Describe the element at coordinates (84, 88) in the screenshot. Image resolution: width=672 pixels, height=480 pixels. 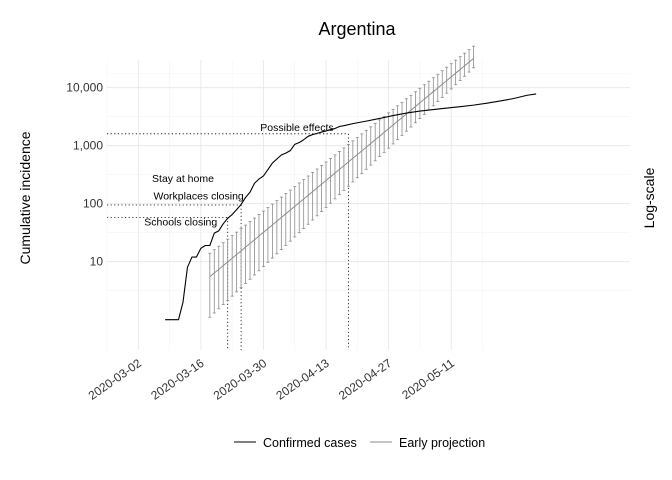
I see `y-tick-label: 10,000` at that location.